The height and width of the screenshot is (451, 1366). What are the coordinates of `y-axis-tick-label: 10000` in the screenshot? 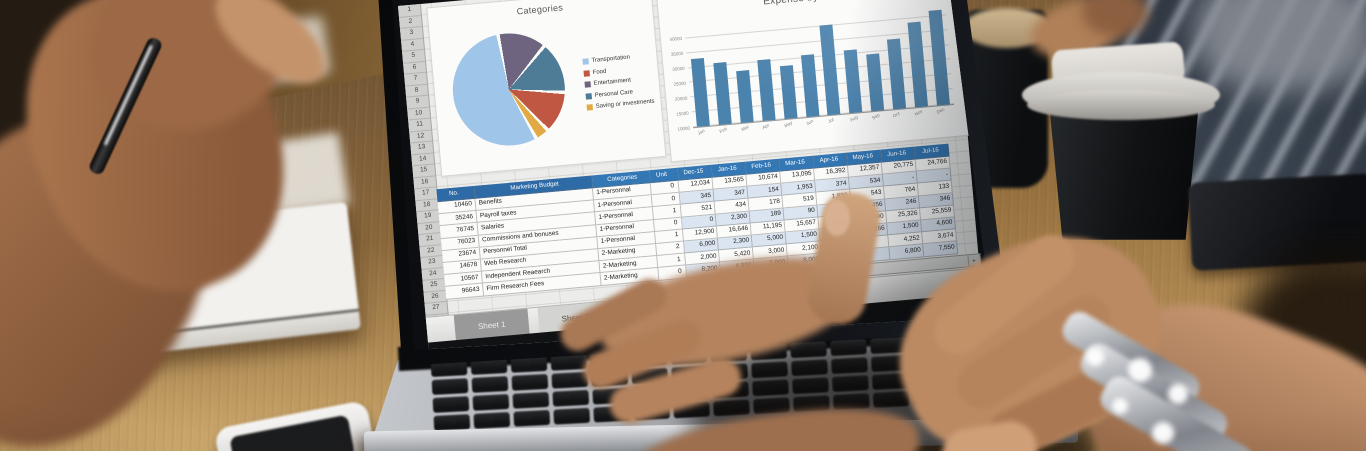 It's located at (684, 128).